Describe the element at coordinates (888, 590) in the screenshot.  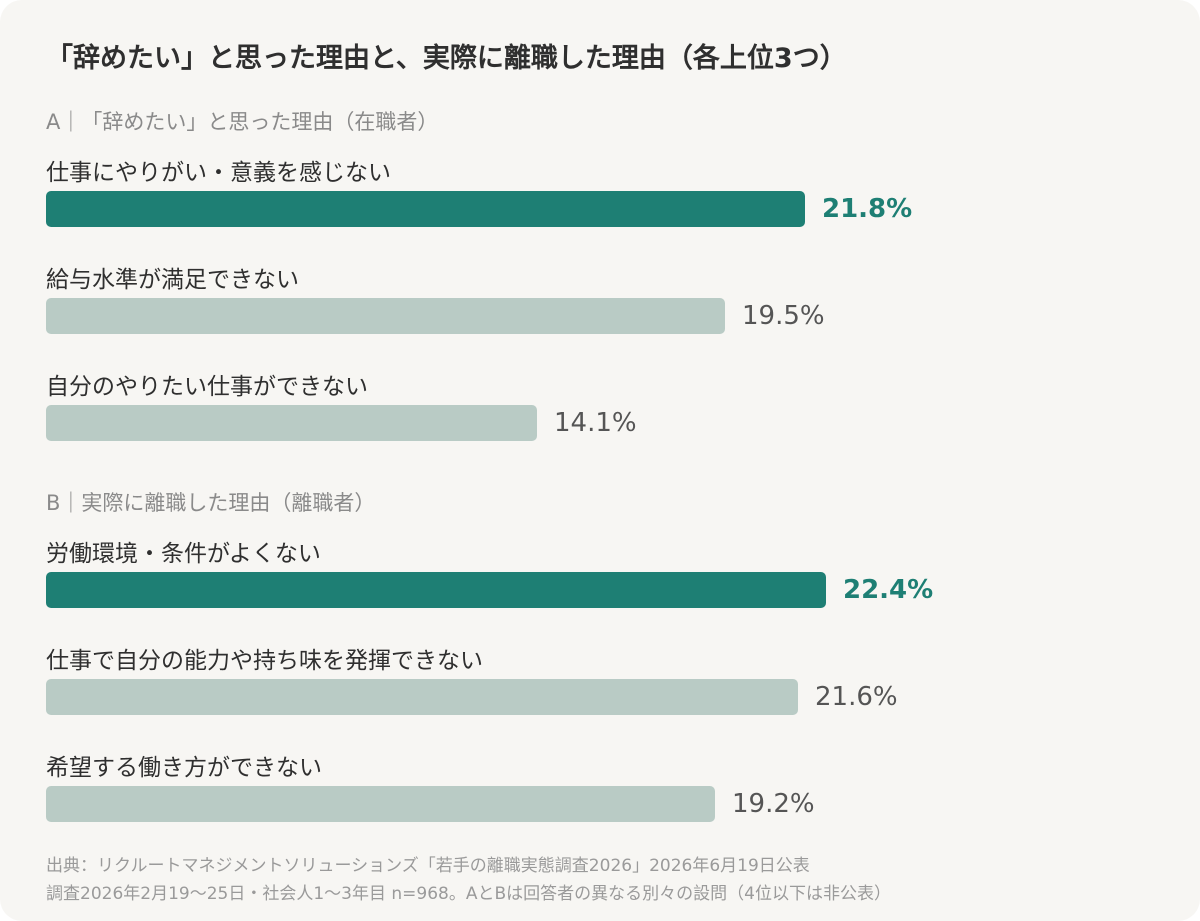
I see `bar-value-label: 22.4%` at that location.